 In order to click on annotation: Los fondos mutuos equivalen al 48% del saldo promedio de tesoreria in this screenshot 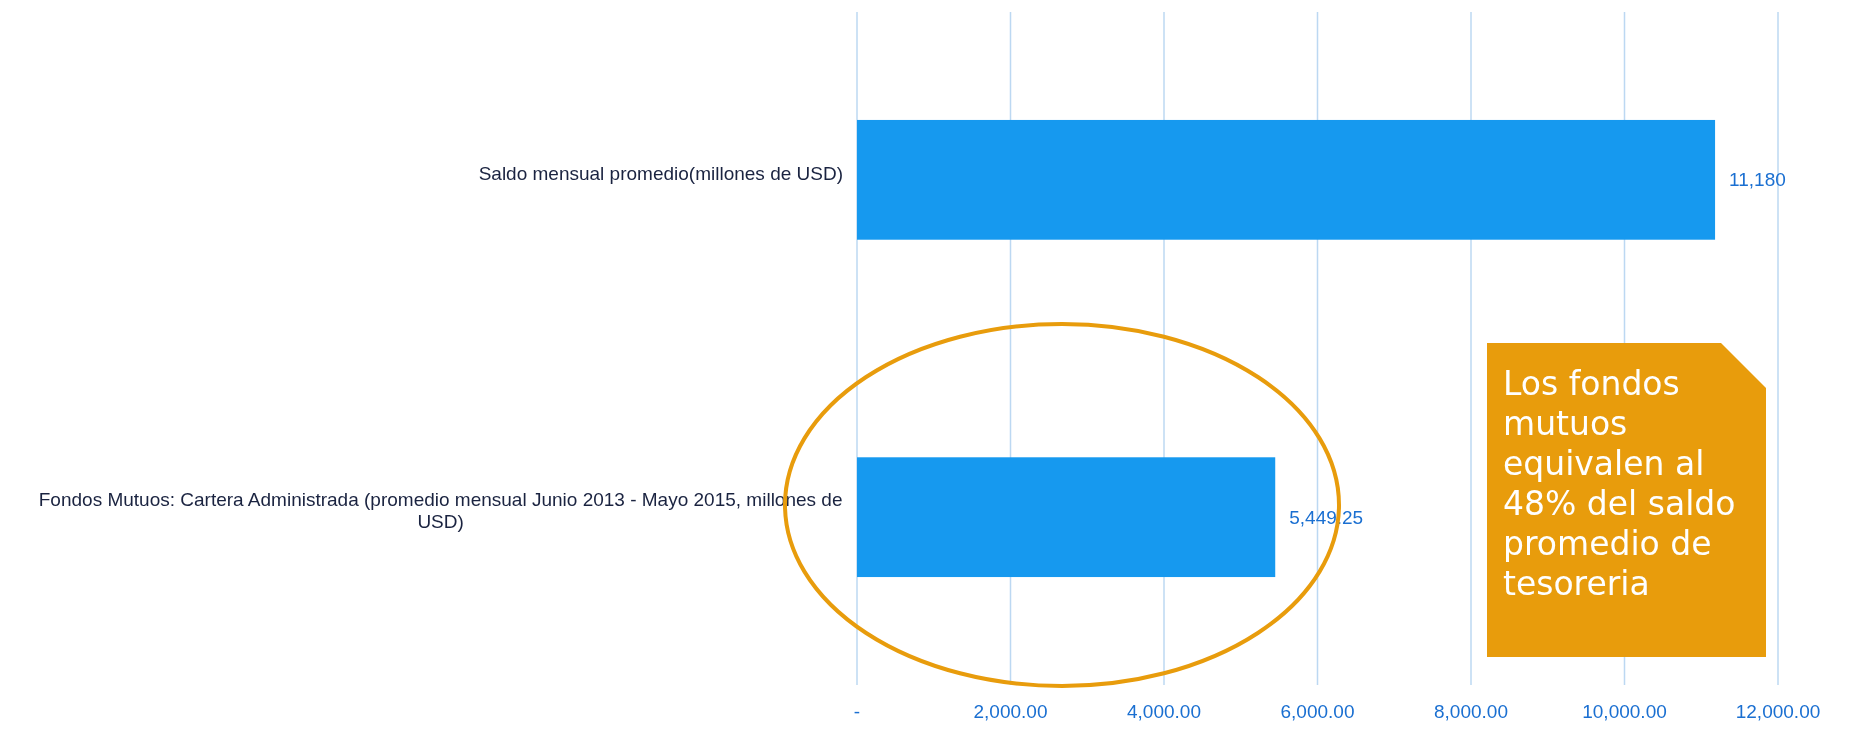, I will do `click(1619, 483)`.